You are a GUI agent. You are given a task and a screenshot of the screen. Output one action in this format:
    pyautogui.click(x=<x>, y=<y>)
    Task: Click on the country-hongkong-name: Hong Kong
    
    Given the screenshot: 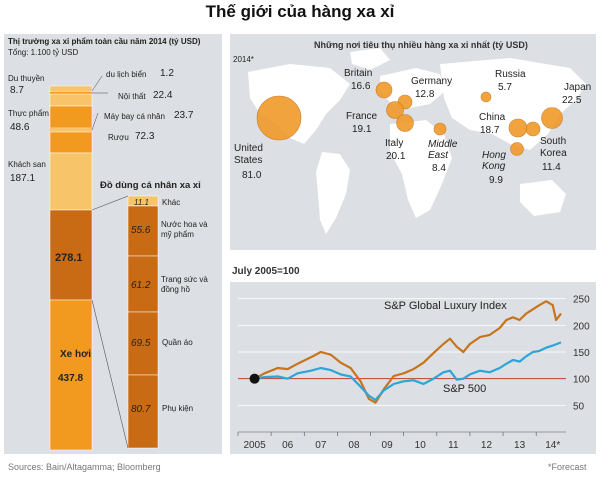 What is the action you would take?
    pyautogui.click(x=494, y=161)
    